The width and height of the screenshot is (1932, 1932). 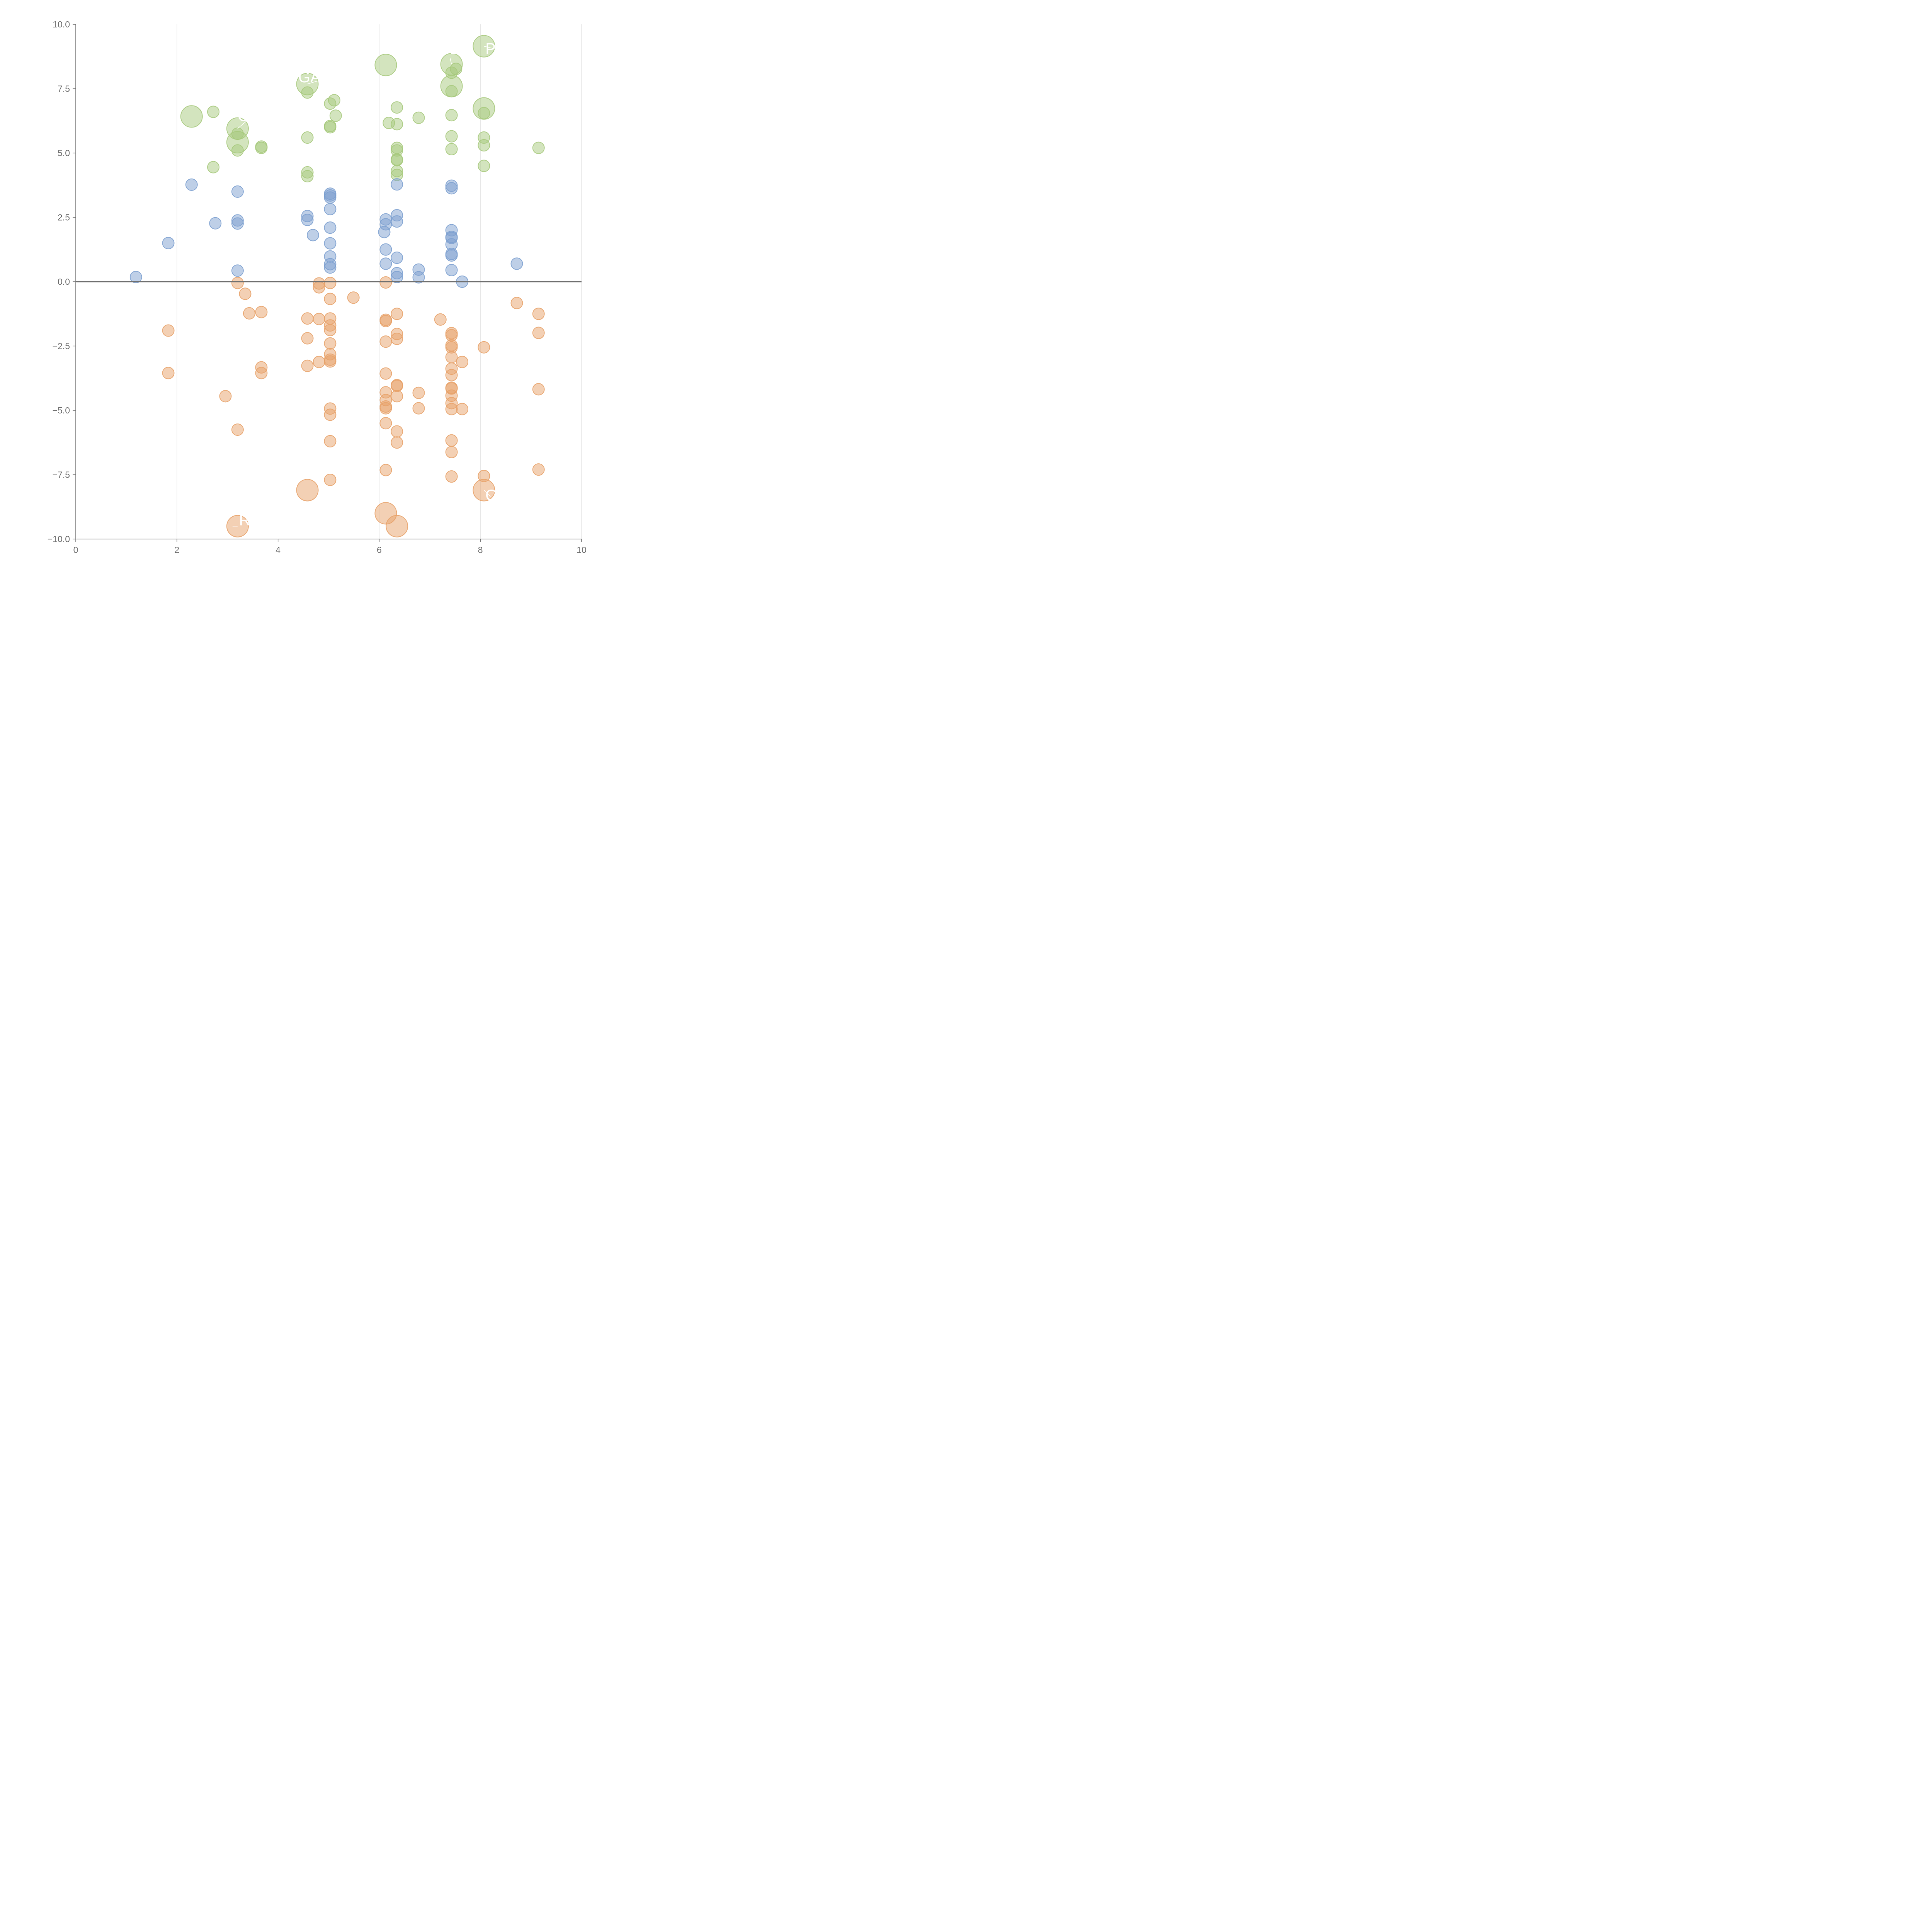 What do you see at coordinates (481, 550) in the screenshot?
I see `x-tick-label: 8` at bounding box center [481, 550].